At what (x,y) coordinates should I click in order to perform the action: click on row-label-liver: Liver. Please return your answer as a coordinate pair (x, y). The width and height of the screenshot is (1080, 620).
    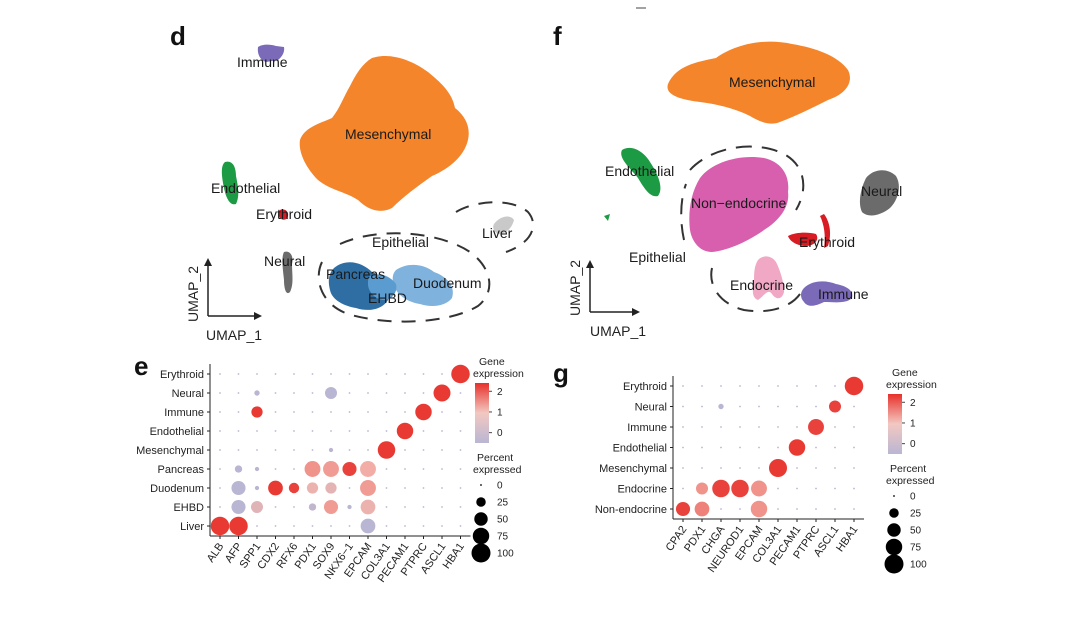
    Looking at the image, I should click on (192, 527).